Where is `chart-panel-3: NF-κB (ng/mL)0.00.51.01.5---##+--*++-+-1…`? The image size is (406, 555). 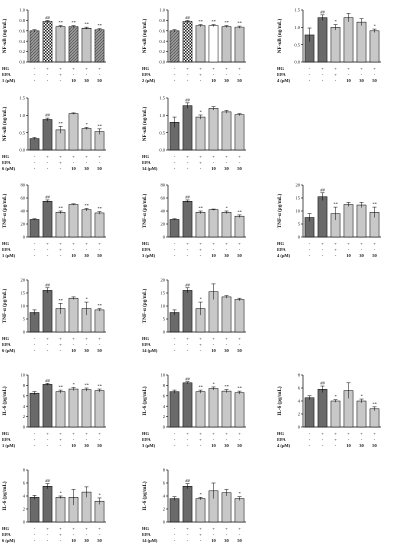 chart-panel-3: NF-κB (ng/mL)0.00.51.01.5---##+--*++-+-1… is located at coordinates (328, 45).